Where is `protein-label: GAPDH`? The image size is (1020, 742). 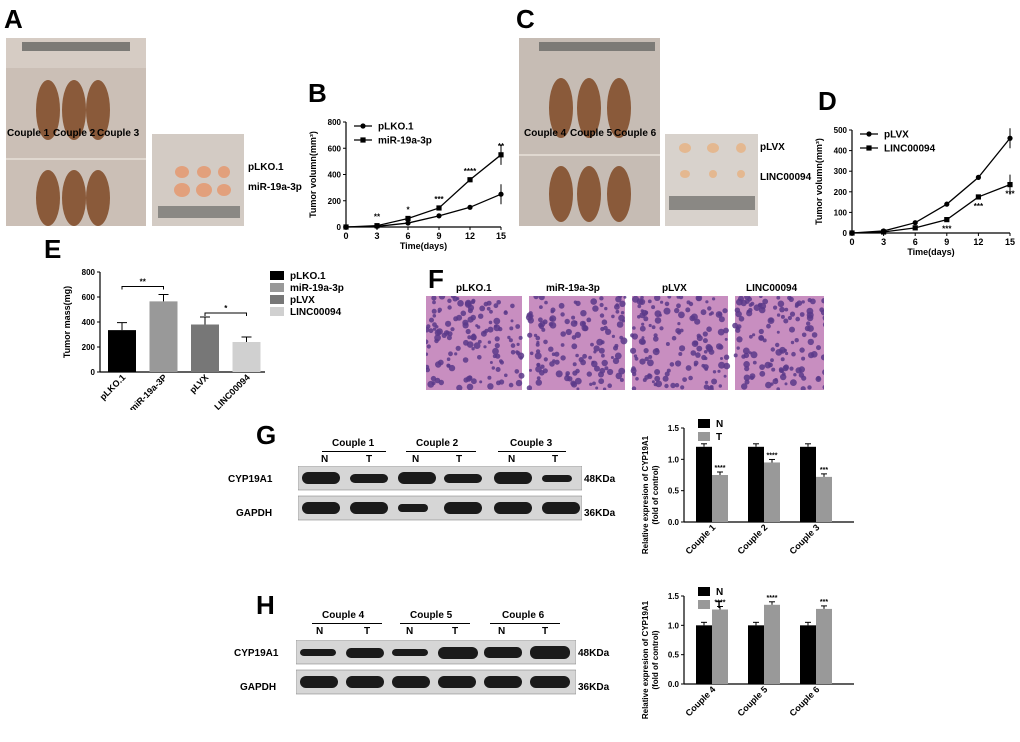
protein-label: GAPDH is located at coordinates (254, 513).